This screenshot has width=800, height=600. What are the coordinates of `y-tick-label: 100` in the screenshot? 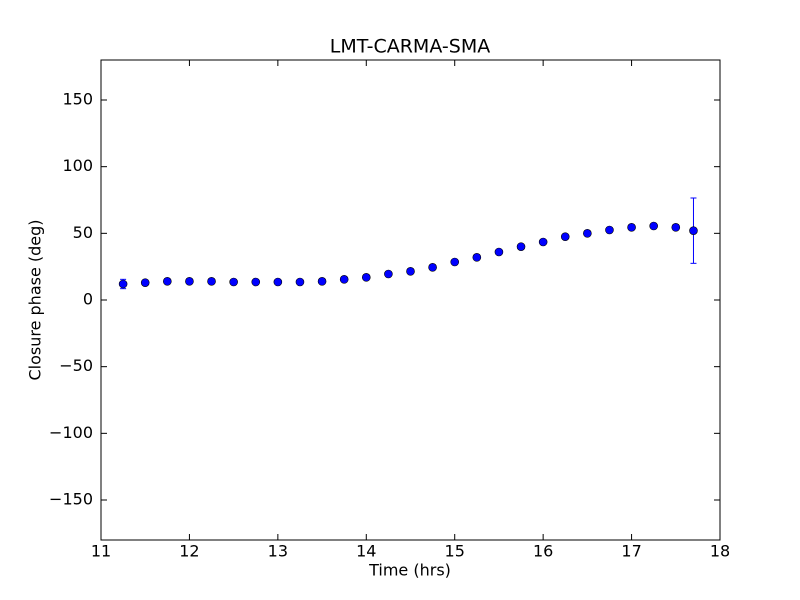 It's located at (77, 165).